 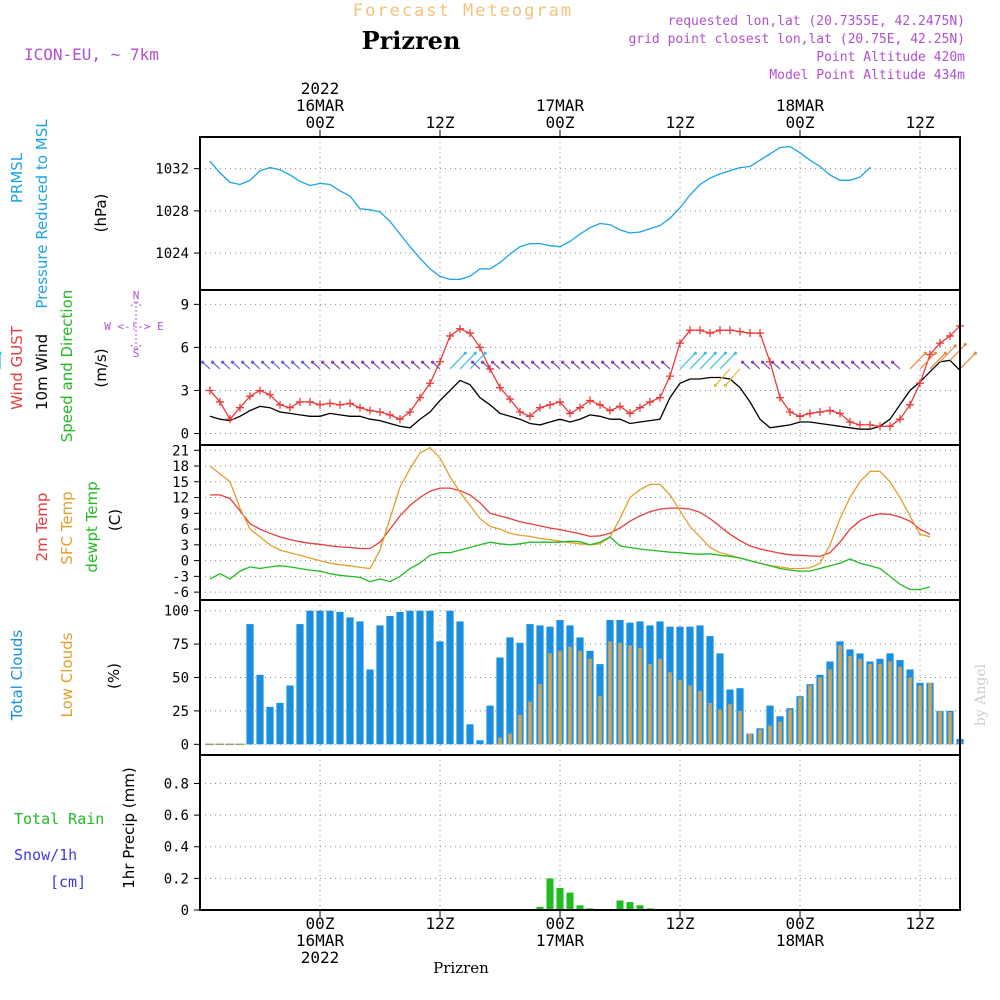 I want to click on precip-bar, so click(x=550, y=894).